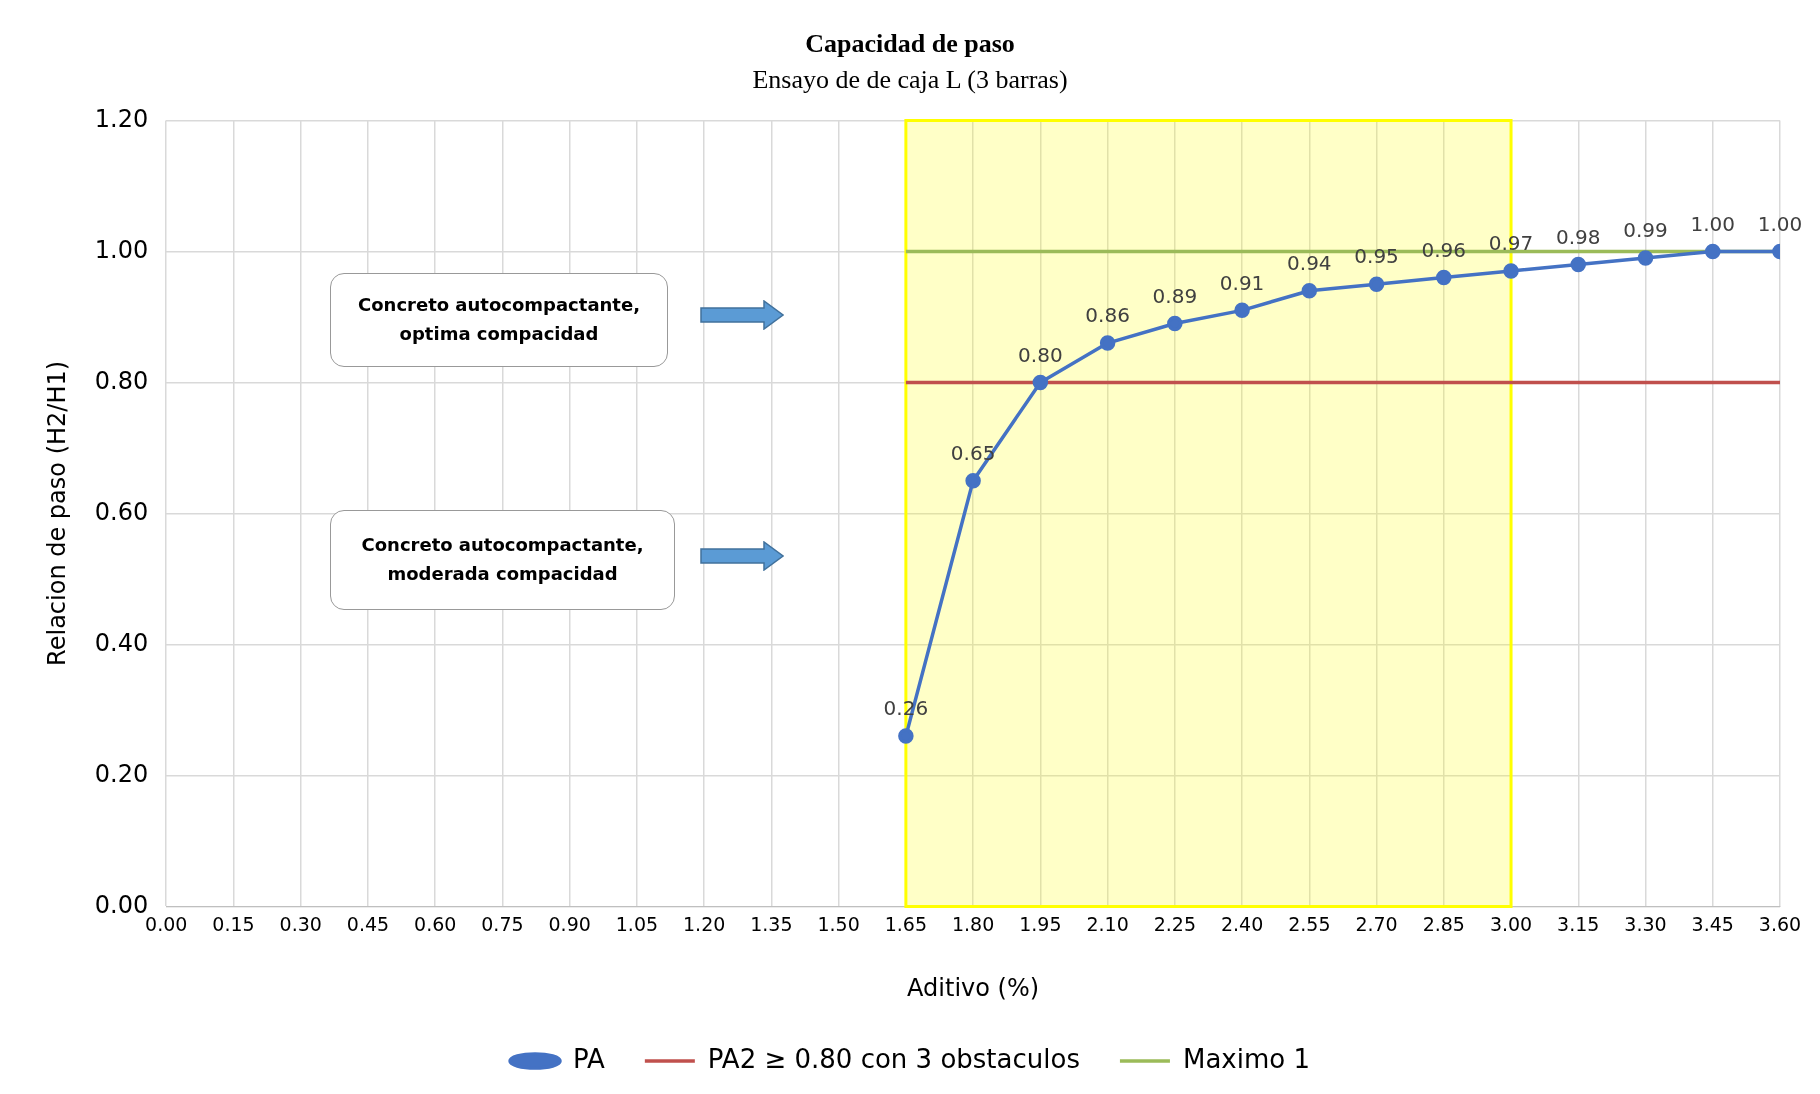  I want to click on data-label: 0.91, so click(1242, 282).